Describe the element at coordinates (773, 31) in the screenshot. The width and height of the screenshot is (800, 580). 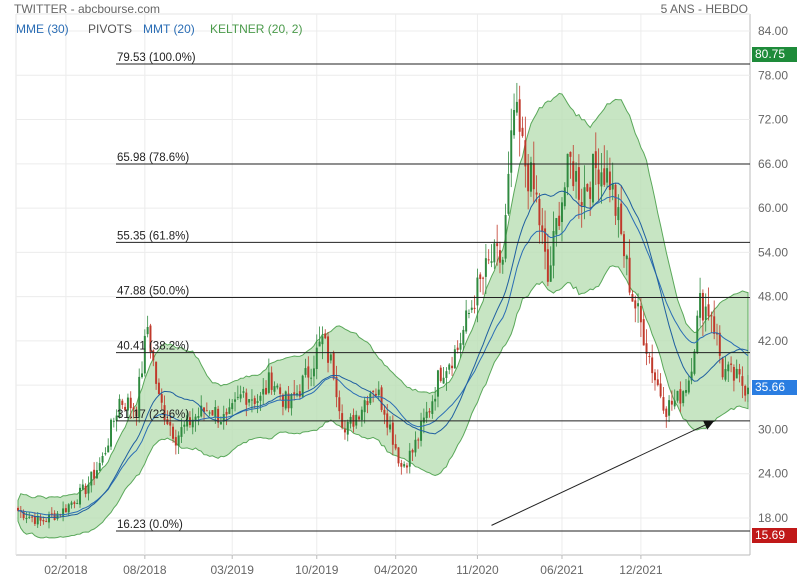
I see `y-tick-label: 84.00` at that location.